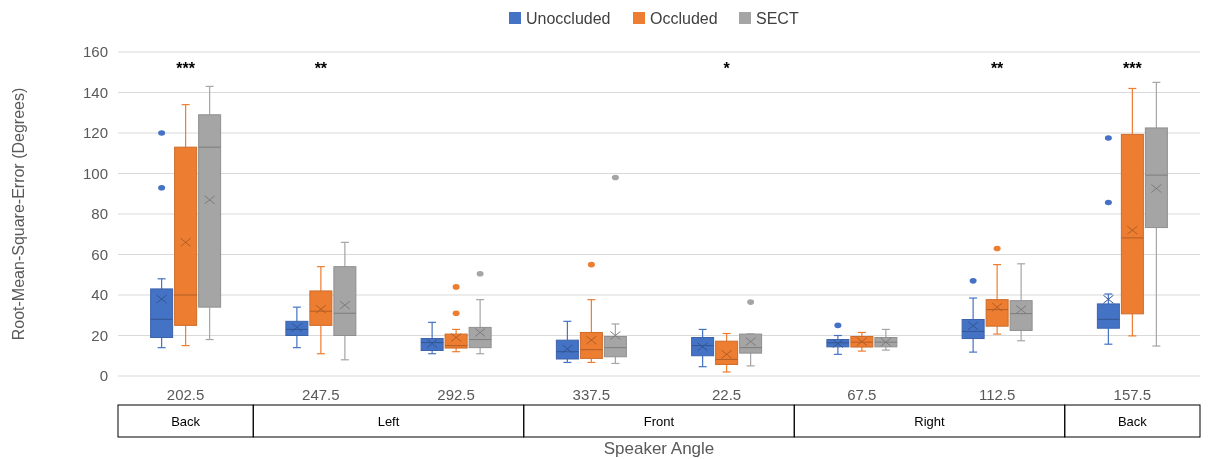 The image size is (1208, 459). I want to click on x-axis-title: Speaker Angle, so click(659, 448).